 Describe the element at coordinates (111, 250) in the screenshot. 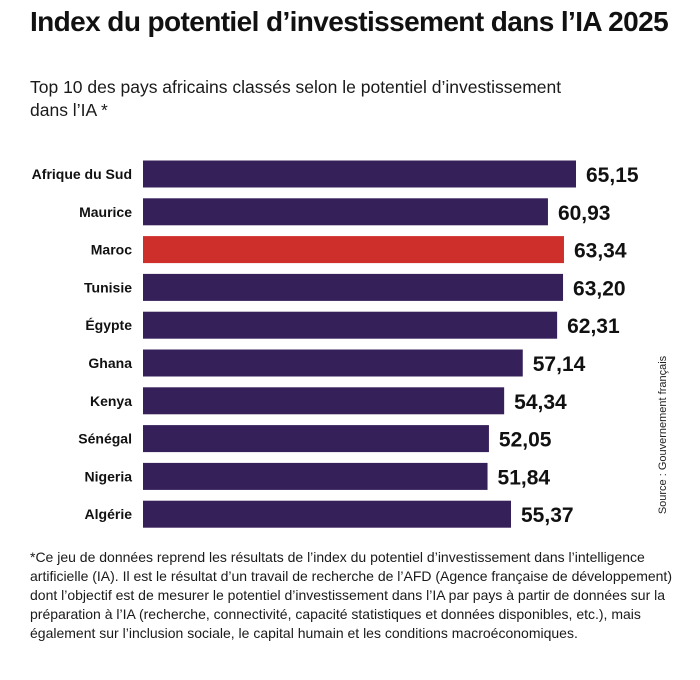

I see `category-label: Maroc` at that location.